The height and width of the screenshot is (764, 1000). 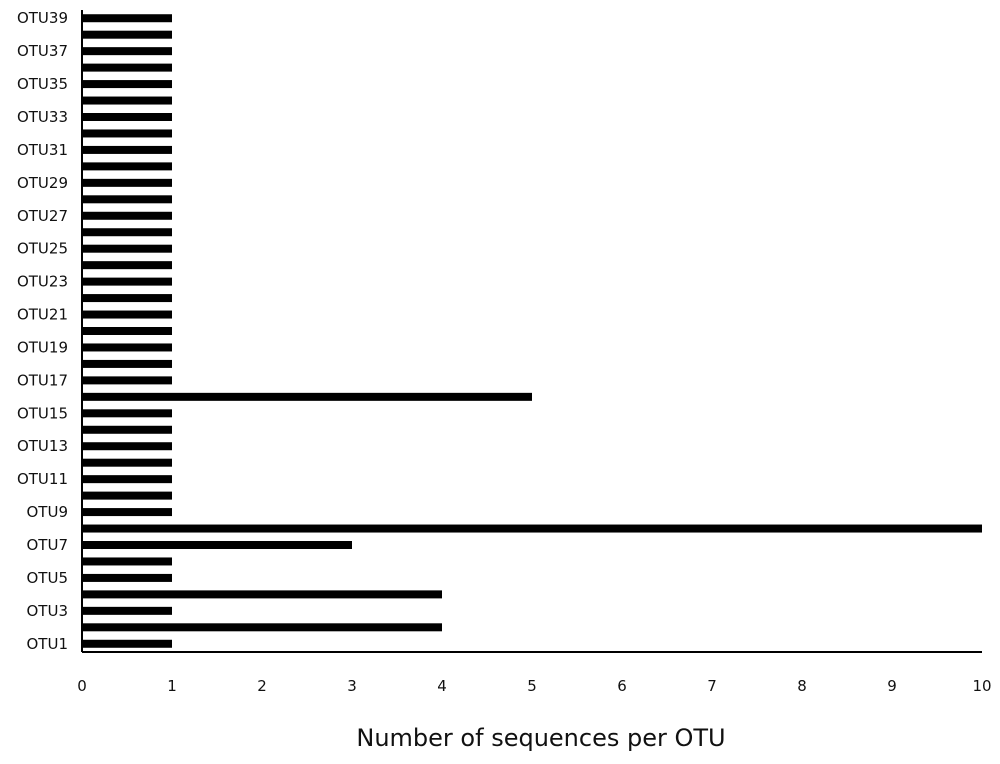 What do you see at coordinates (262, 594) in the screenshot?
I see `bar-otu4` at bounding box center [262, 594].